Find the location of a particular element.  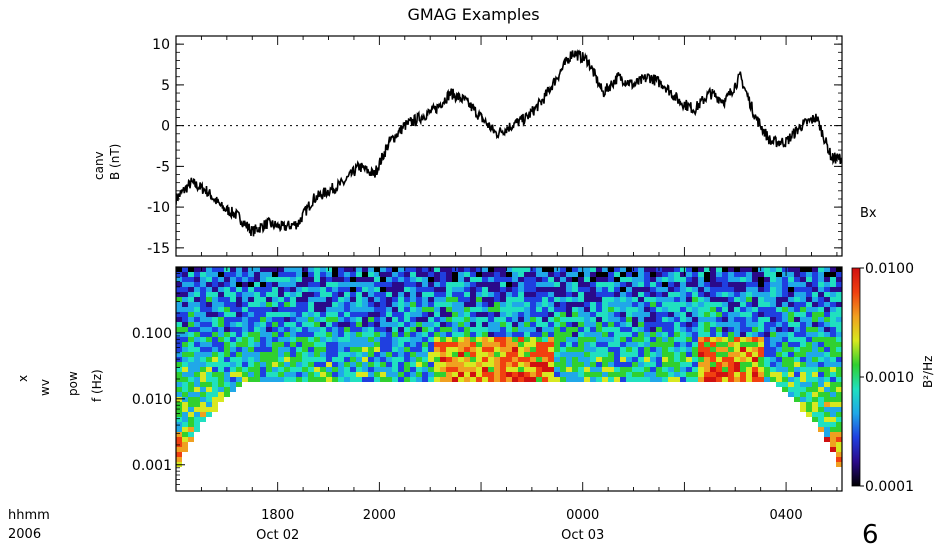

colorbar-label: B²/Hz is located at coordinates (928, 371).